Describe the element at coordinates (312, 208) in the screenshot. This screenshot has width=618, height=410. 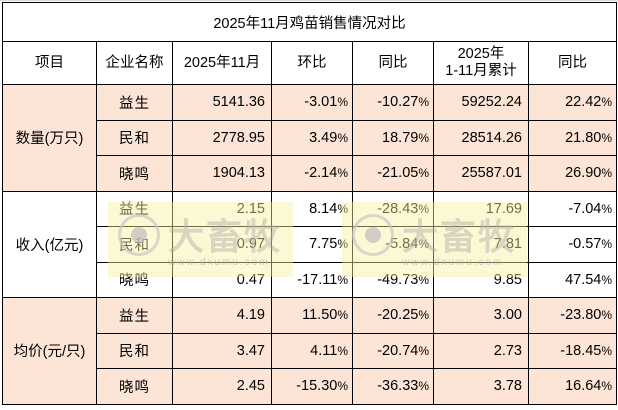
I see `mom-cell: 8.14%` at that location.